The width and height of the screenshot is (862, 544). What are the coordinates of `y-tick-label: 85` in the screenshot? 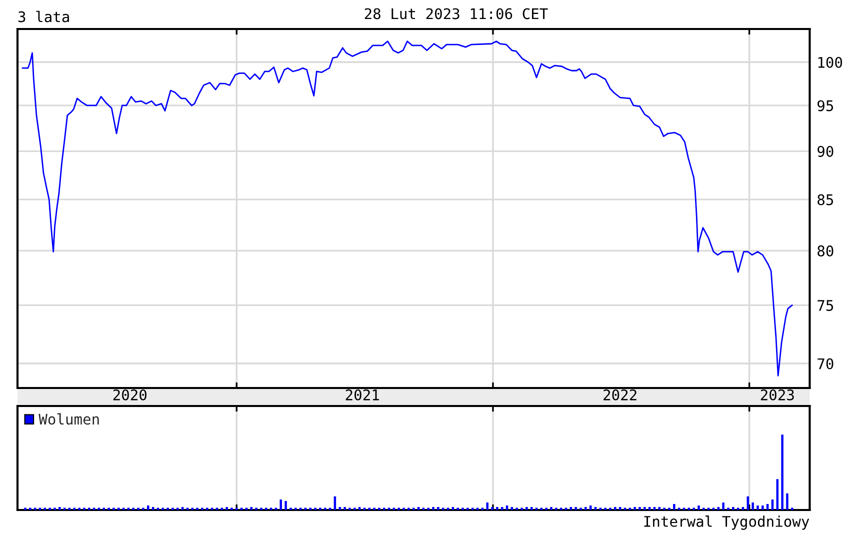 It's located at (826, 200).